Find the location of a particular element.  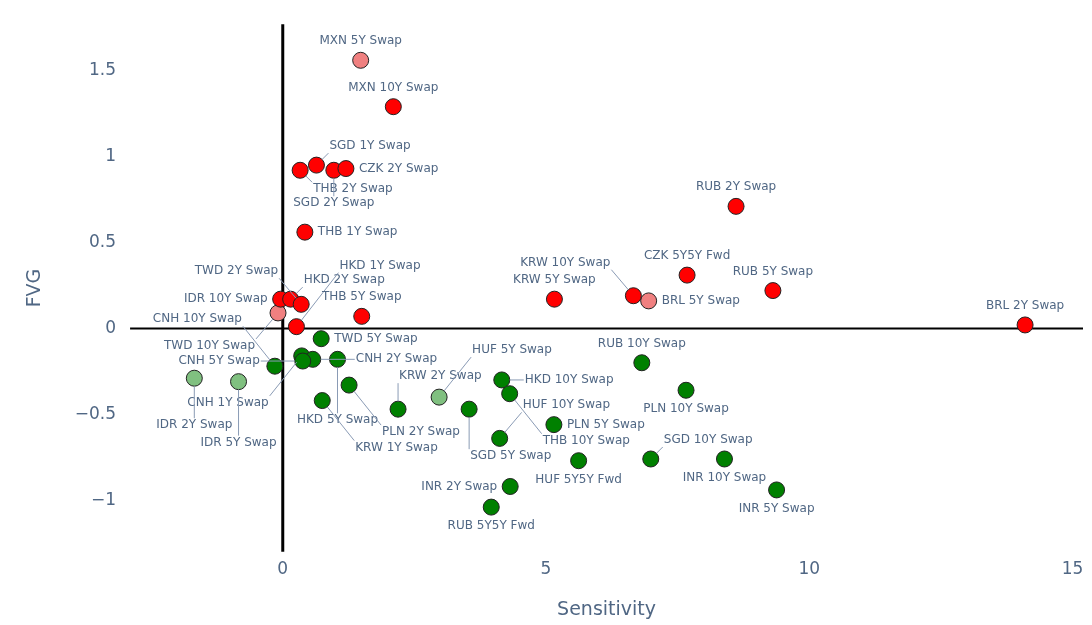

annotation: INR 2Y Swap is located at coordinates (459, 485).